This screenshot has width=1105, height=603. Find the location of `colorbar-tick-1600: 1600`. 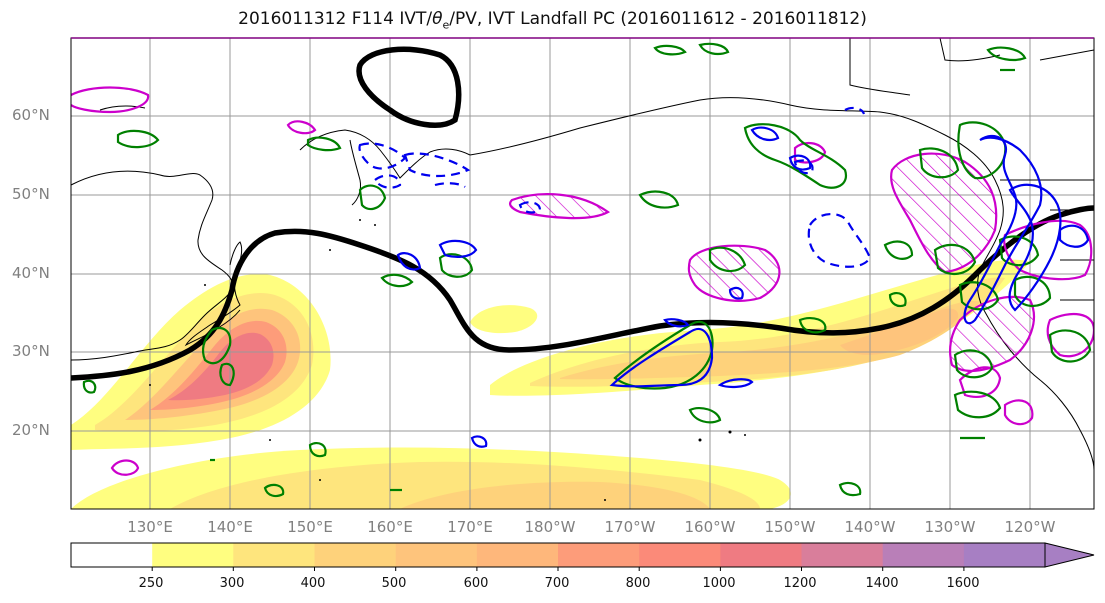

colorbar-tick-1600: 1600 is located at coordinates (963, 583).